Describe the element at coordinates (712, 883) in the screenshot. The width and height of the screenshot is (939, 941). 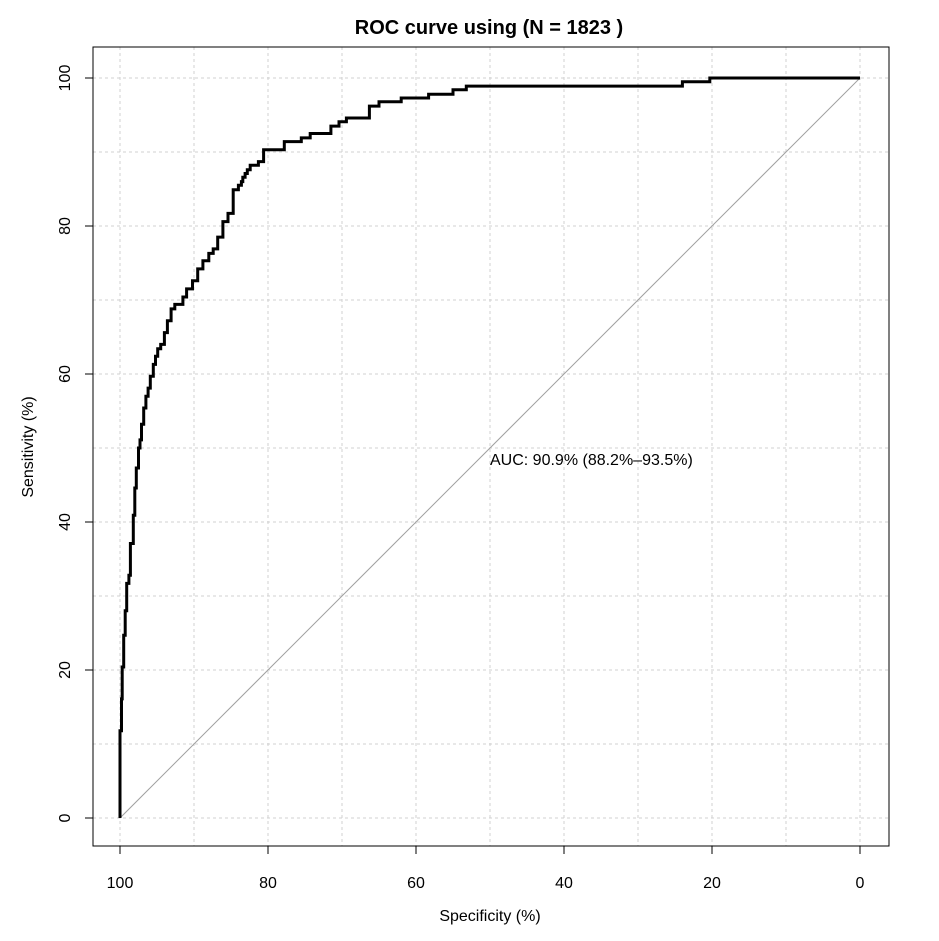
I see `x-tick-label: 20` at that location.